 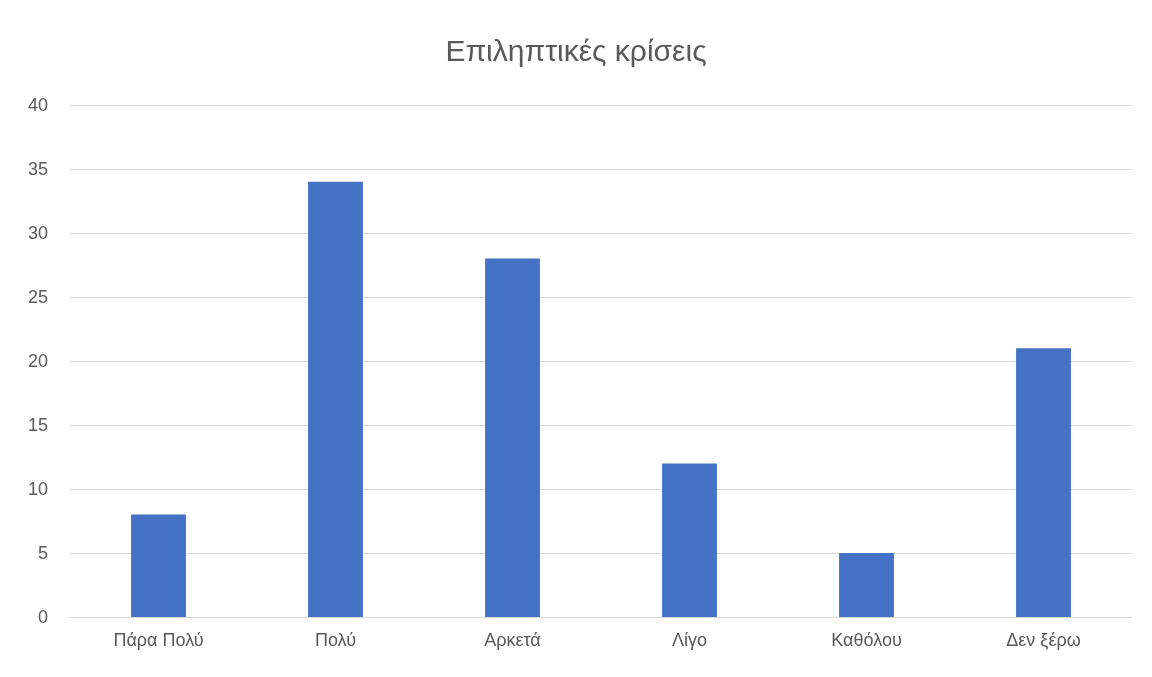 I want to click on y-tick-label: 0, so click(x=42, y=617).